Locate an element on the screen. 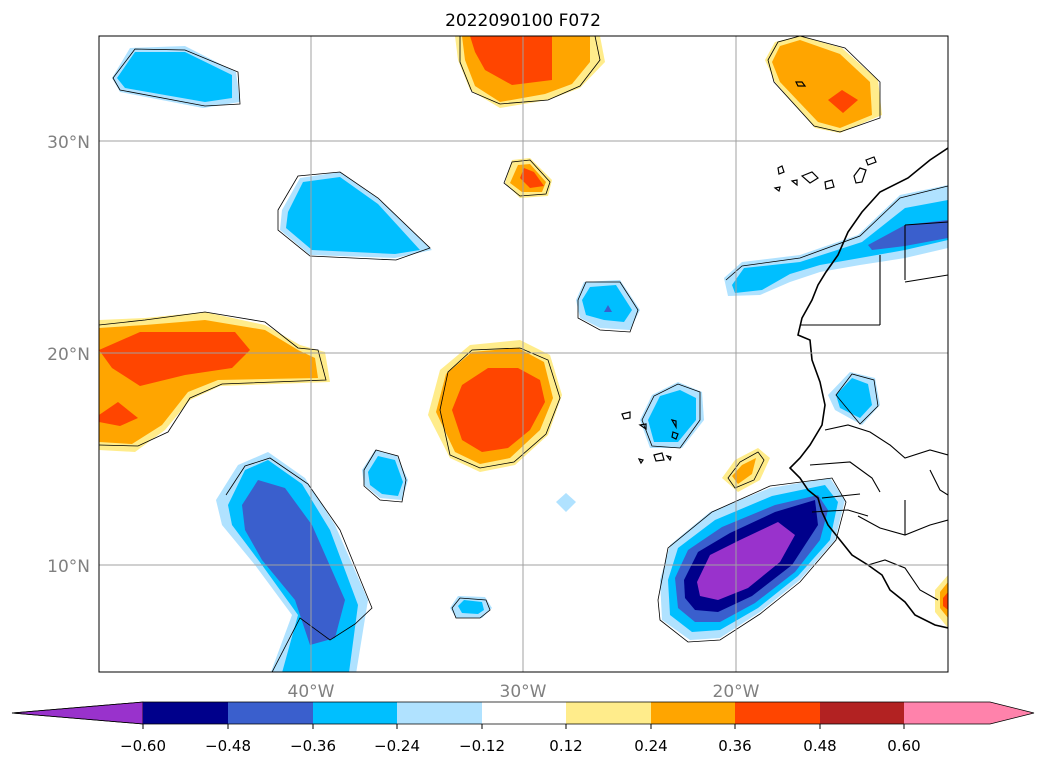  positive-anomaly-small-east is located at coordinates (835, 538).